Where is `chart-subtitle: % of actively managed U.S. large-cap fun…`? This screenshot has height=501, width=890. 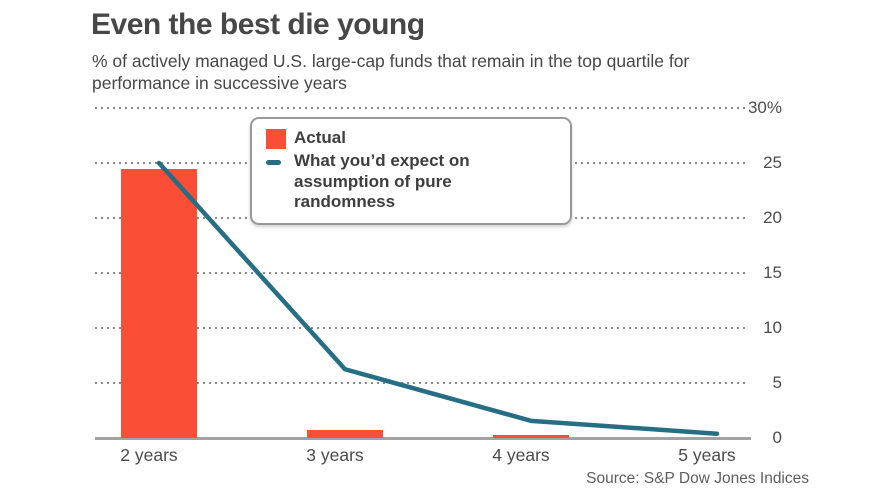 chart-subtitle: % of actively managed U.S. large-cap fun… is located at coordinates (391, 72).